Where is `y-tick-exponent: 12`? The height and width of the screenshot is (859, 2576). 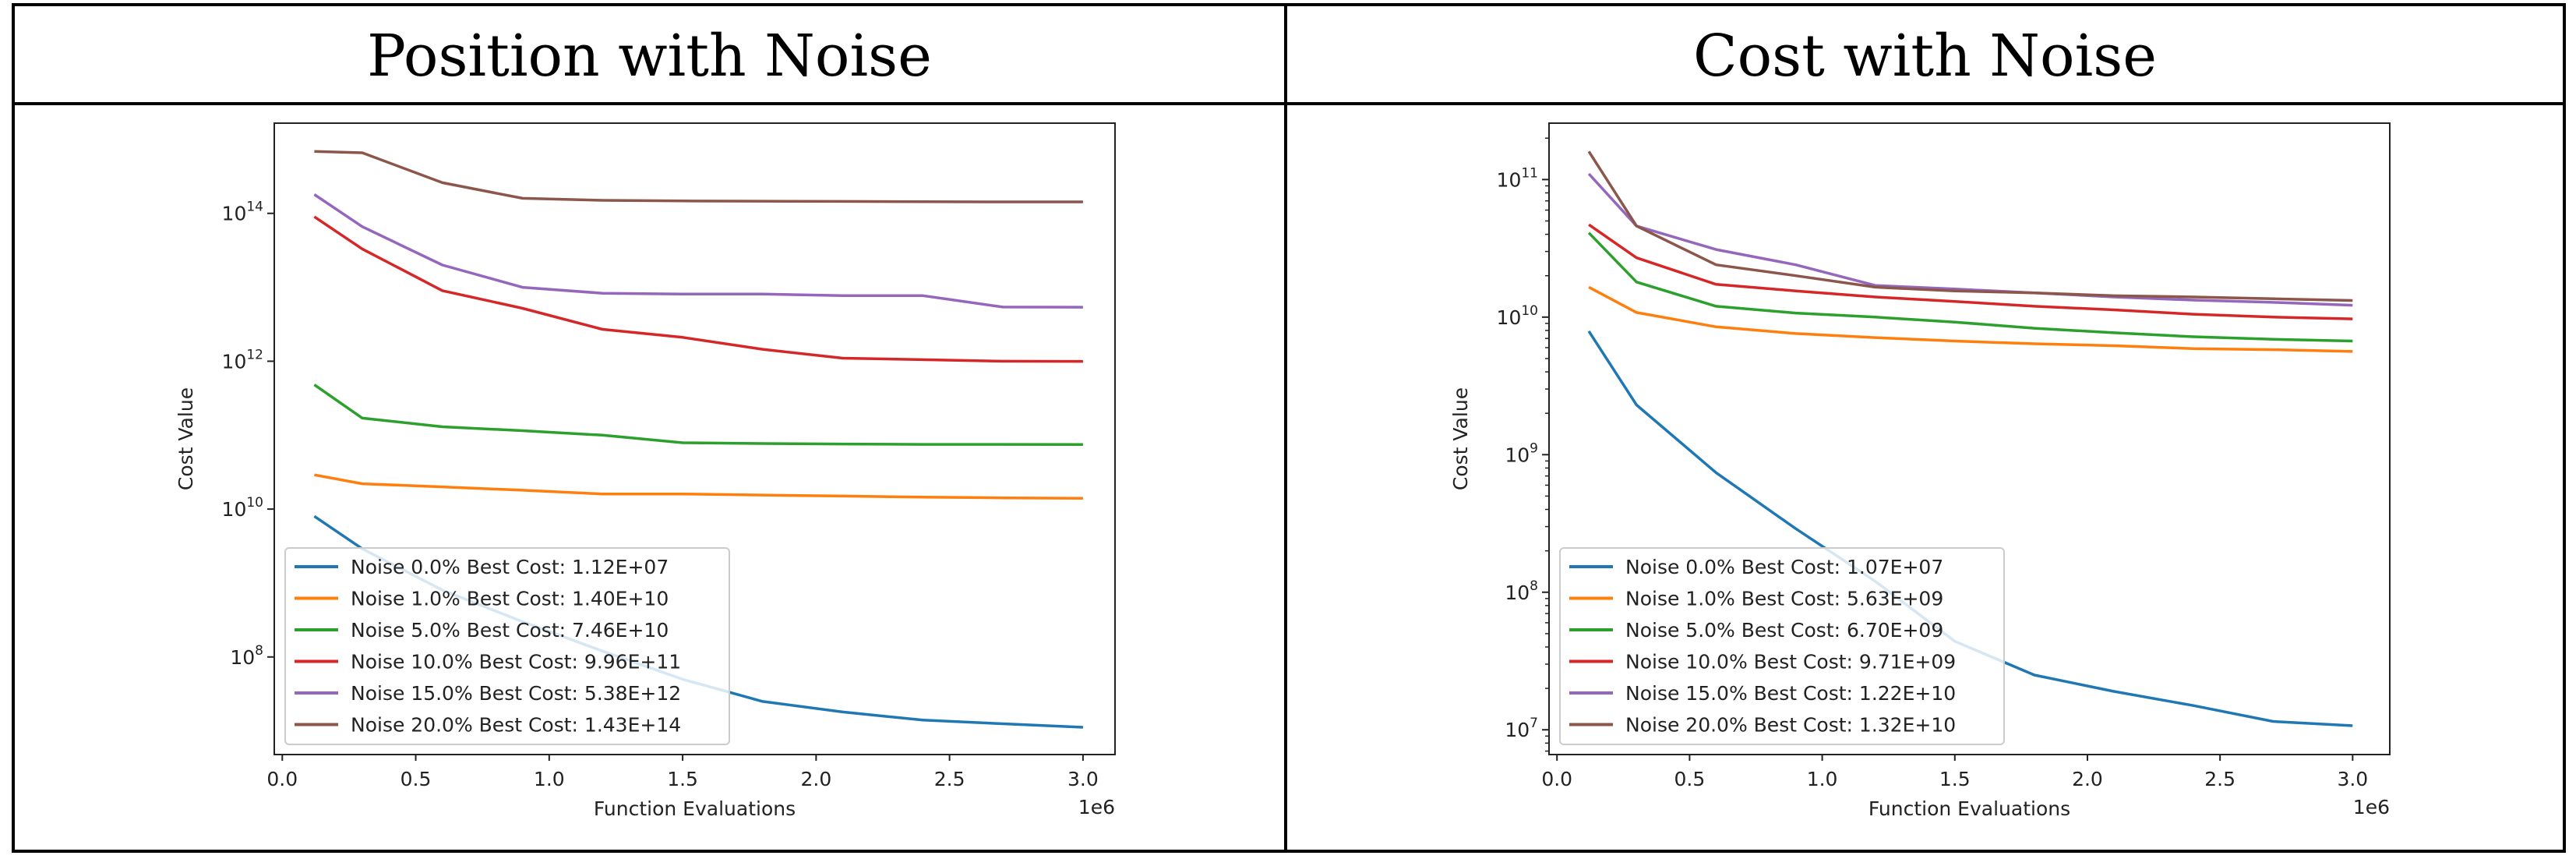
y-tick-exponent: 12 is located at coordinates (254, 355).